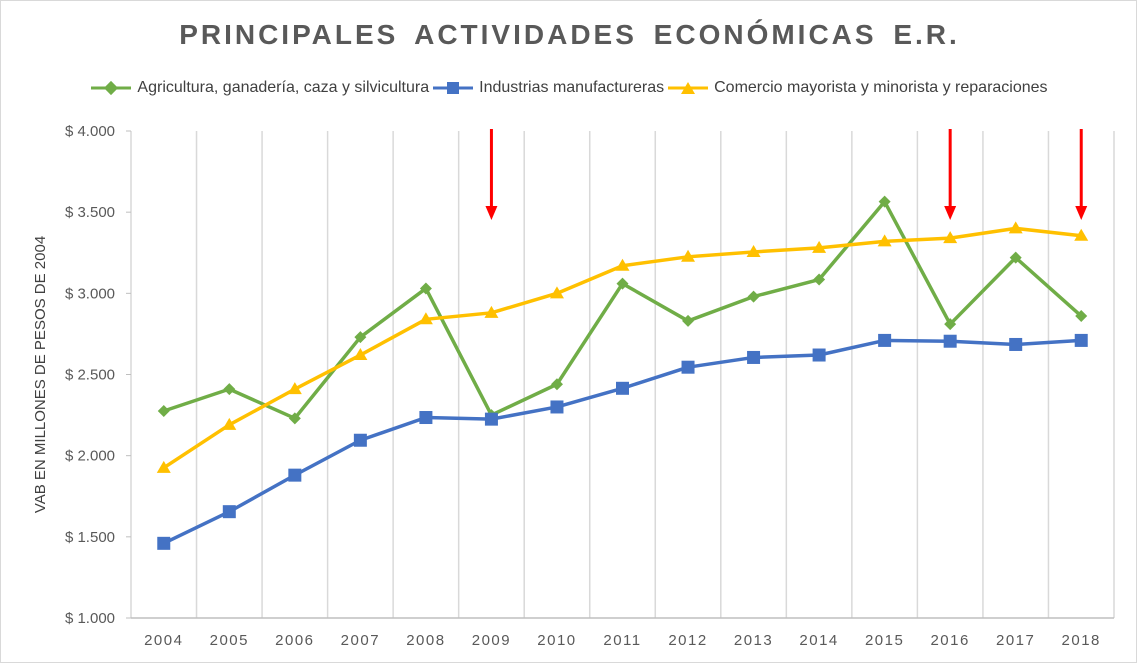 The image size is (1137, 664). What do you see at coordinates (425, 640) in the screenshot?
I see `x-tick-label: 2008` at bounding box center [425, 640].